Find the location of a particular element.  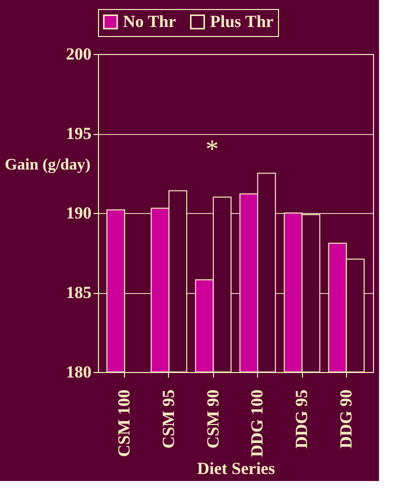

y-axis-title: Gain (g/day) is located at coordinates (47, 165).